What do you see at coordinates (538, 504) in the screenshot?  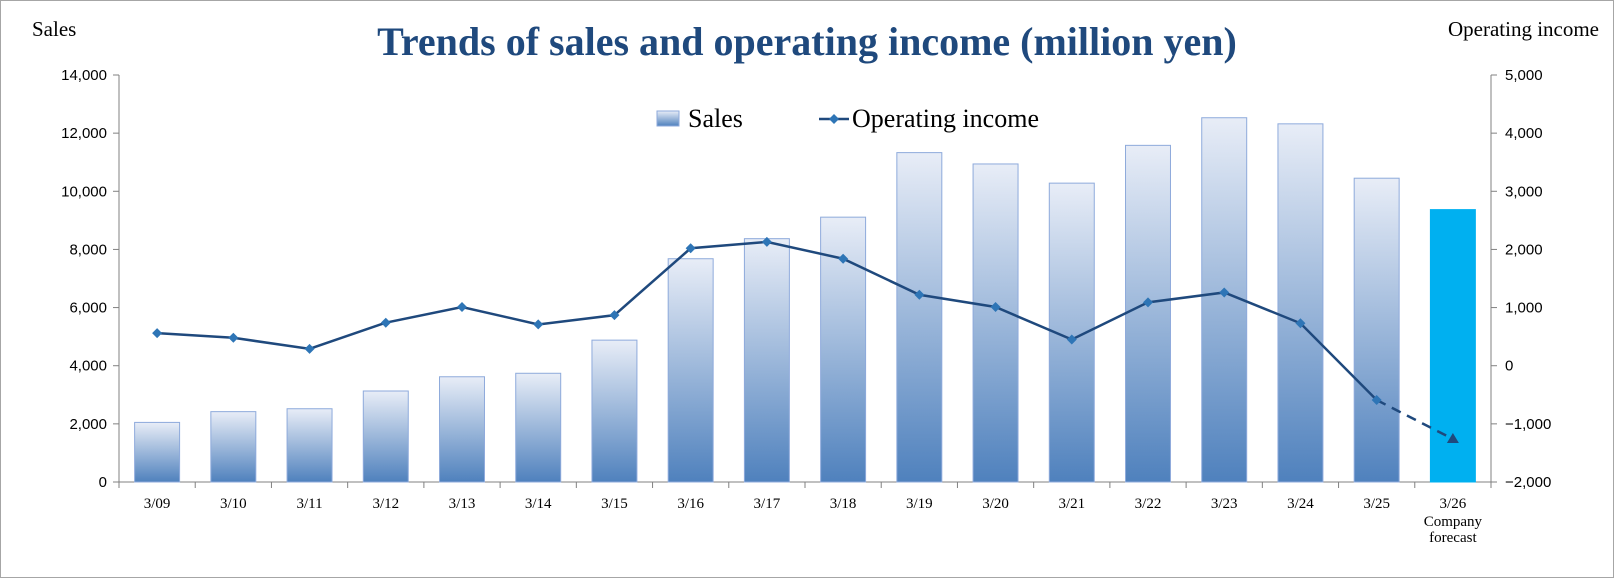 I see `x-tick-label: 3/14` at bounding box center [538, 504].